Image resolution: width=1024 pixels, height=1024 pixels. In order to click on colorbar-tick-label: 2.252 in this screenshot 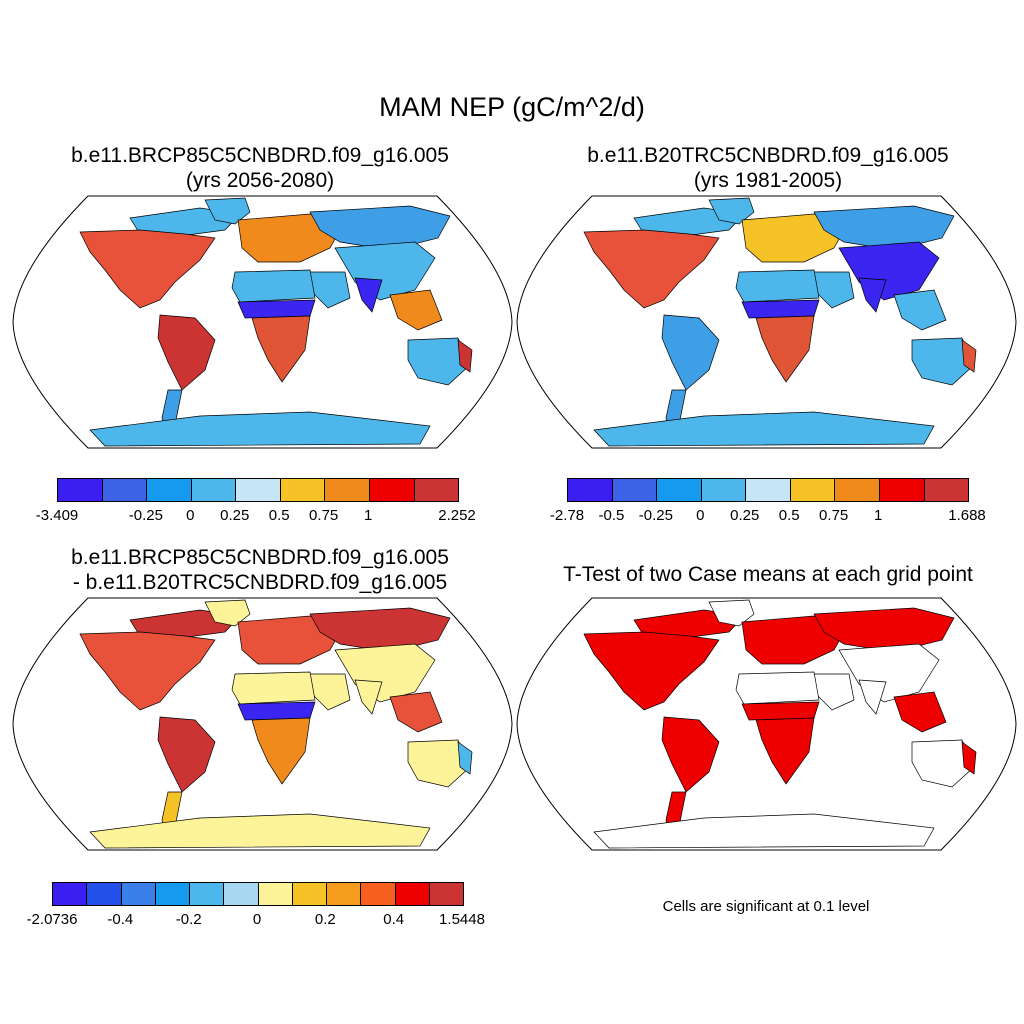, I will do `click(457, 515)`.